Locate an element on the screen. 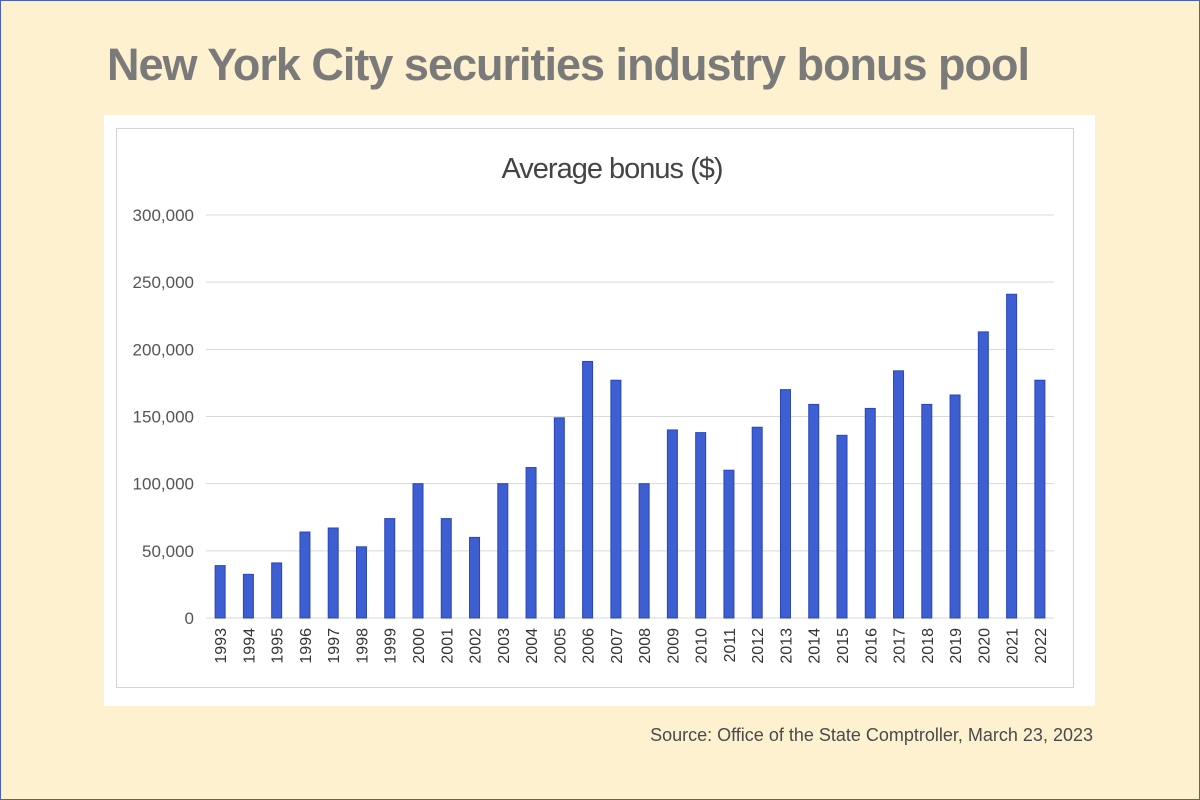 This screenshot has height=800, width=1200. bar-2016 is located at coordinates (870, 513).